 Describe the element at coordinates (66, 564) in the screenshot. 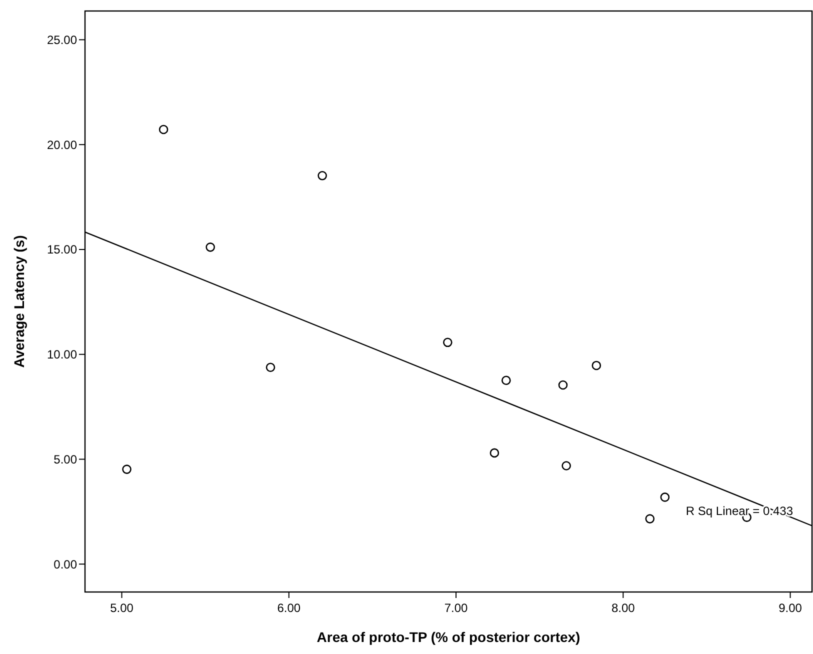

I see `y-tick-label: 0.00` at that location.